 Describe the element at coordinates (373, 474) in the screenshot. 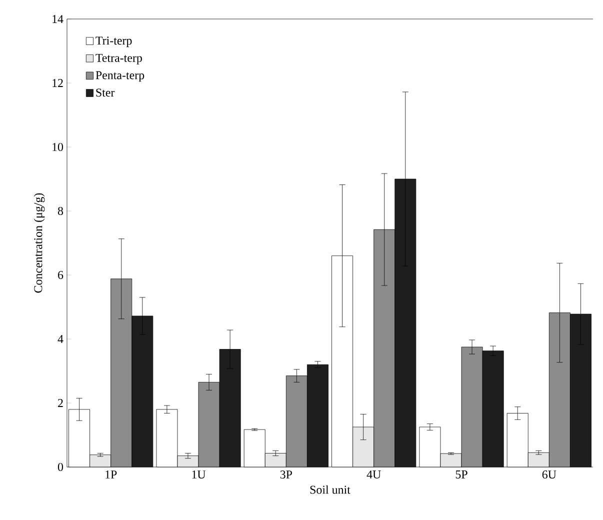

I see `x-tick-label: 4U` at that location.